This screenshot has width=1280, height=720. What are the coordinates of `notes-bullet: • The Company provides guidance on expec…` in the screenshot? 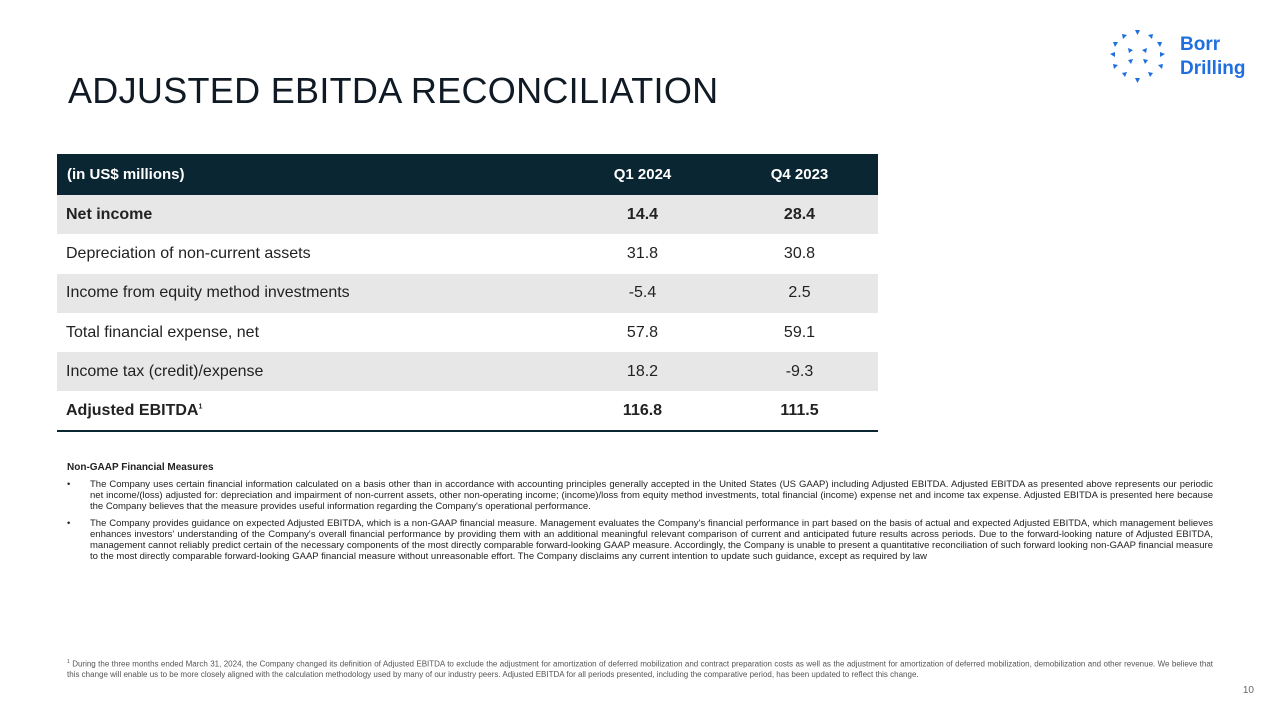 It's located at (640, 540).